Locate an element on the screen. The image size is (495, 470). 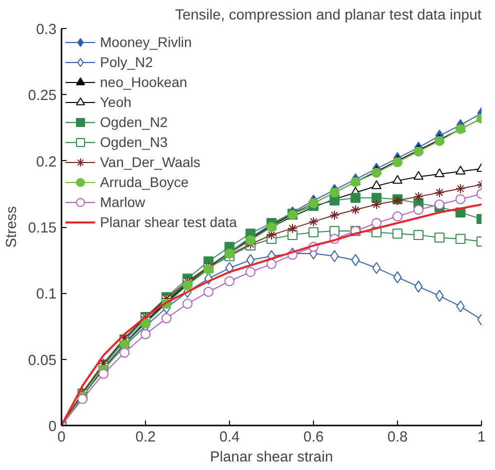
y-tick-label: 0.1 is located at coordinates (46, 294).